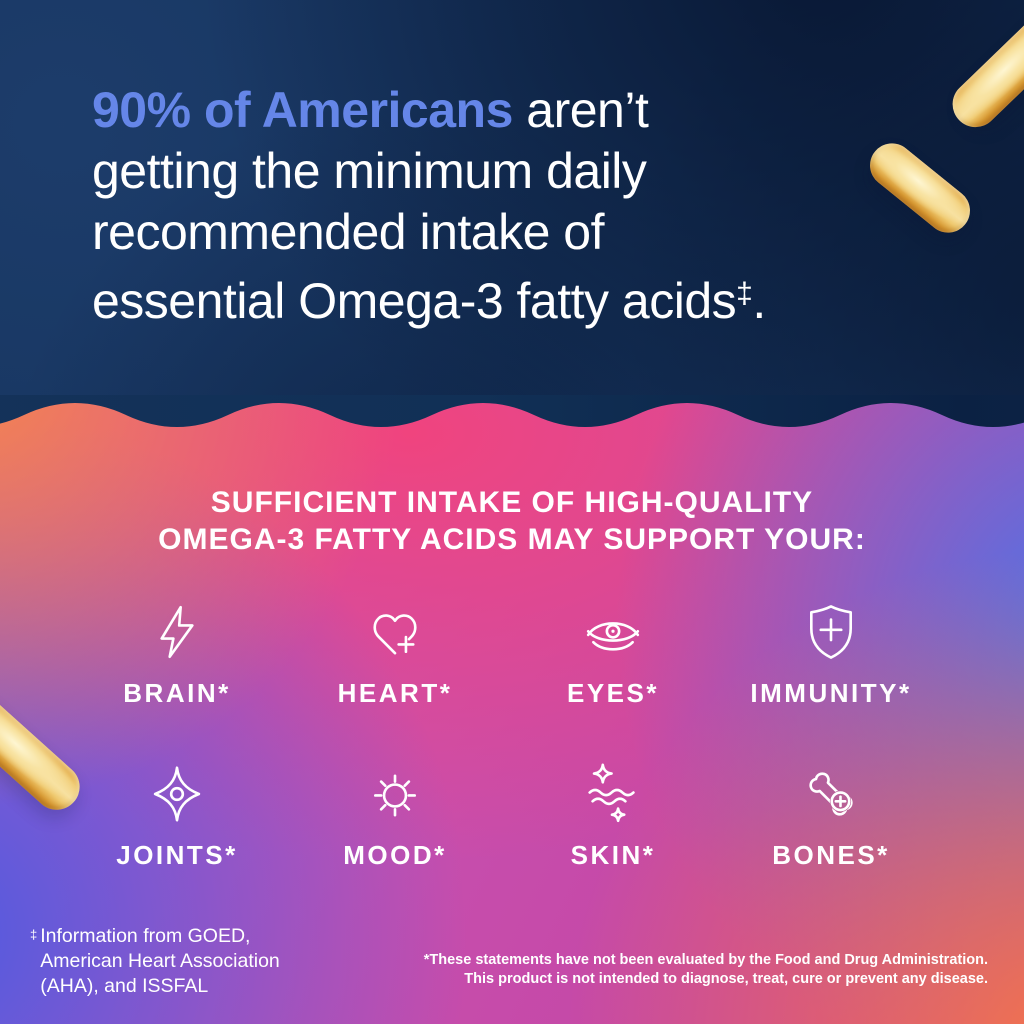 This screenshot has width=1024, height=1024. I want to click on headline-accent: 90% of Americans, so click(302, 110).